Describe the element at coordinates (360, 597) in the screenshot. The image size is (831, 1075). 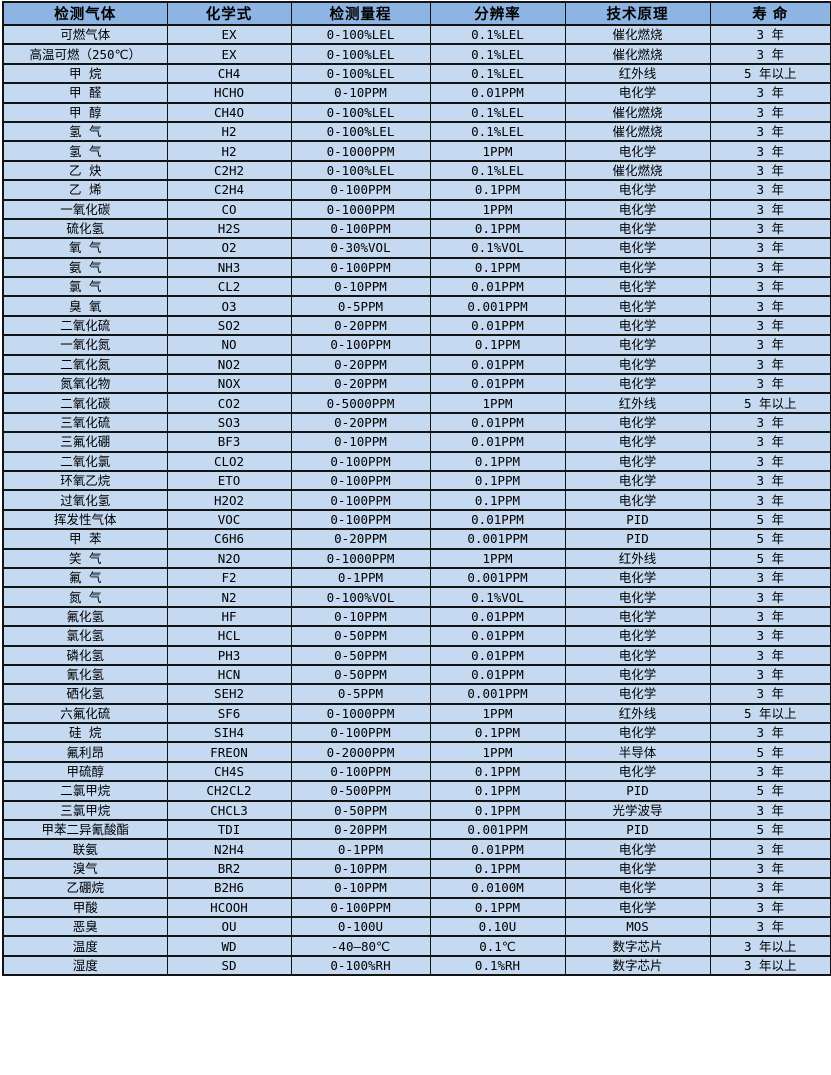
I see `cell-range: 0-100%VOL` at that location.